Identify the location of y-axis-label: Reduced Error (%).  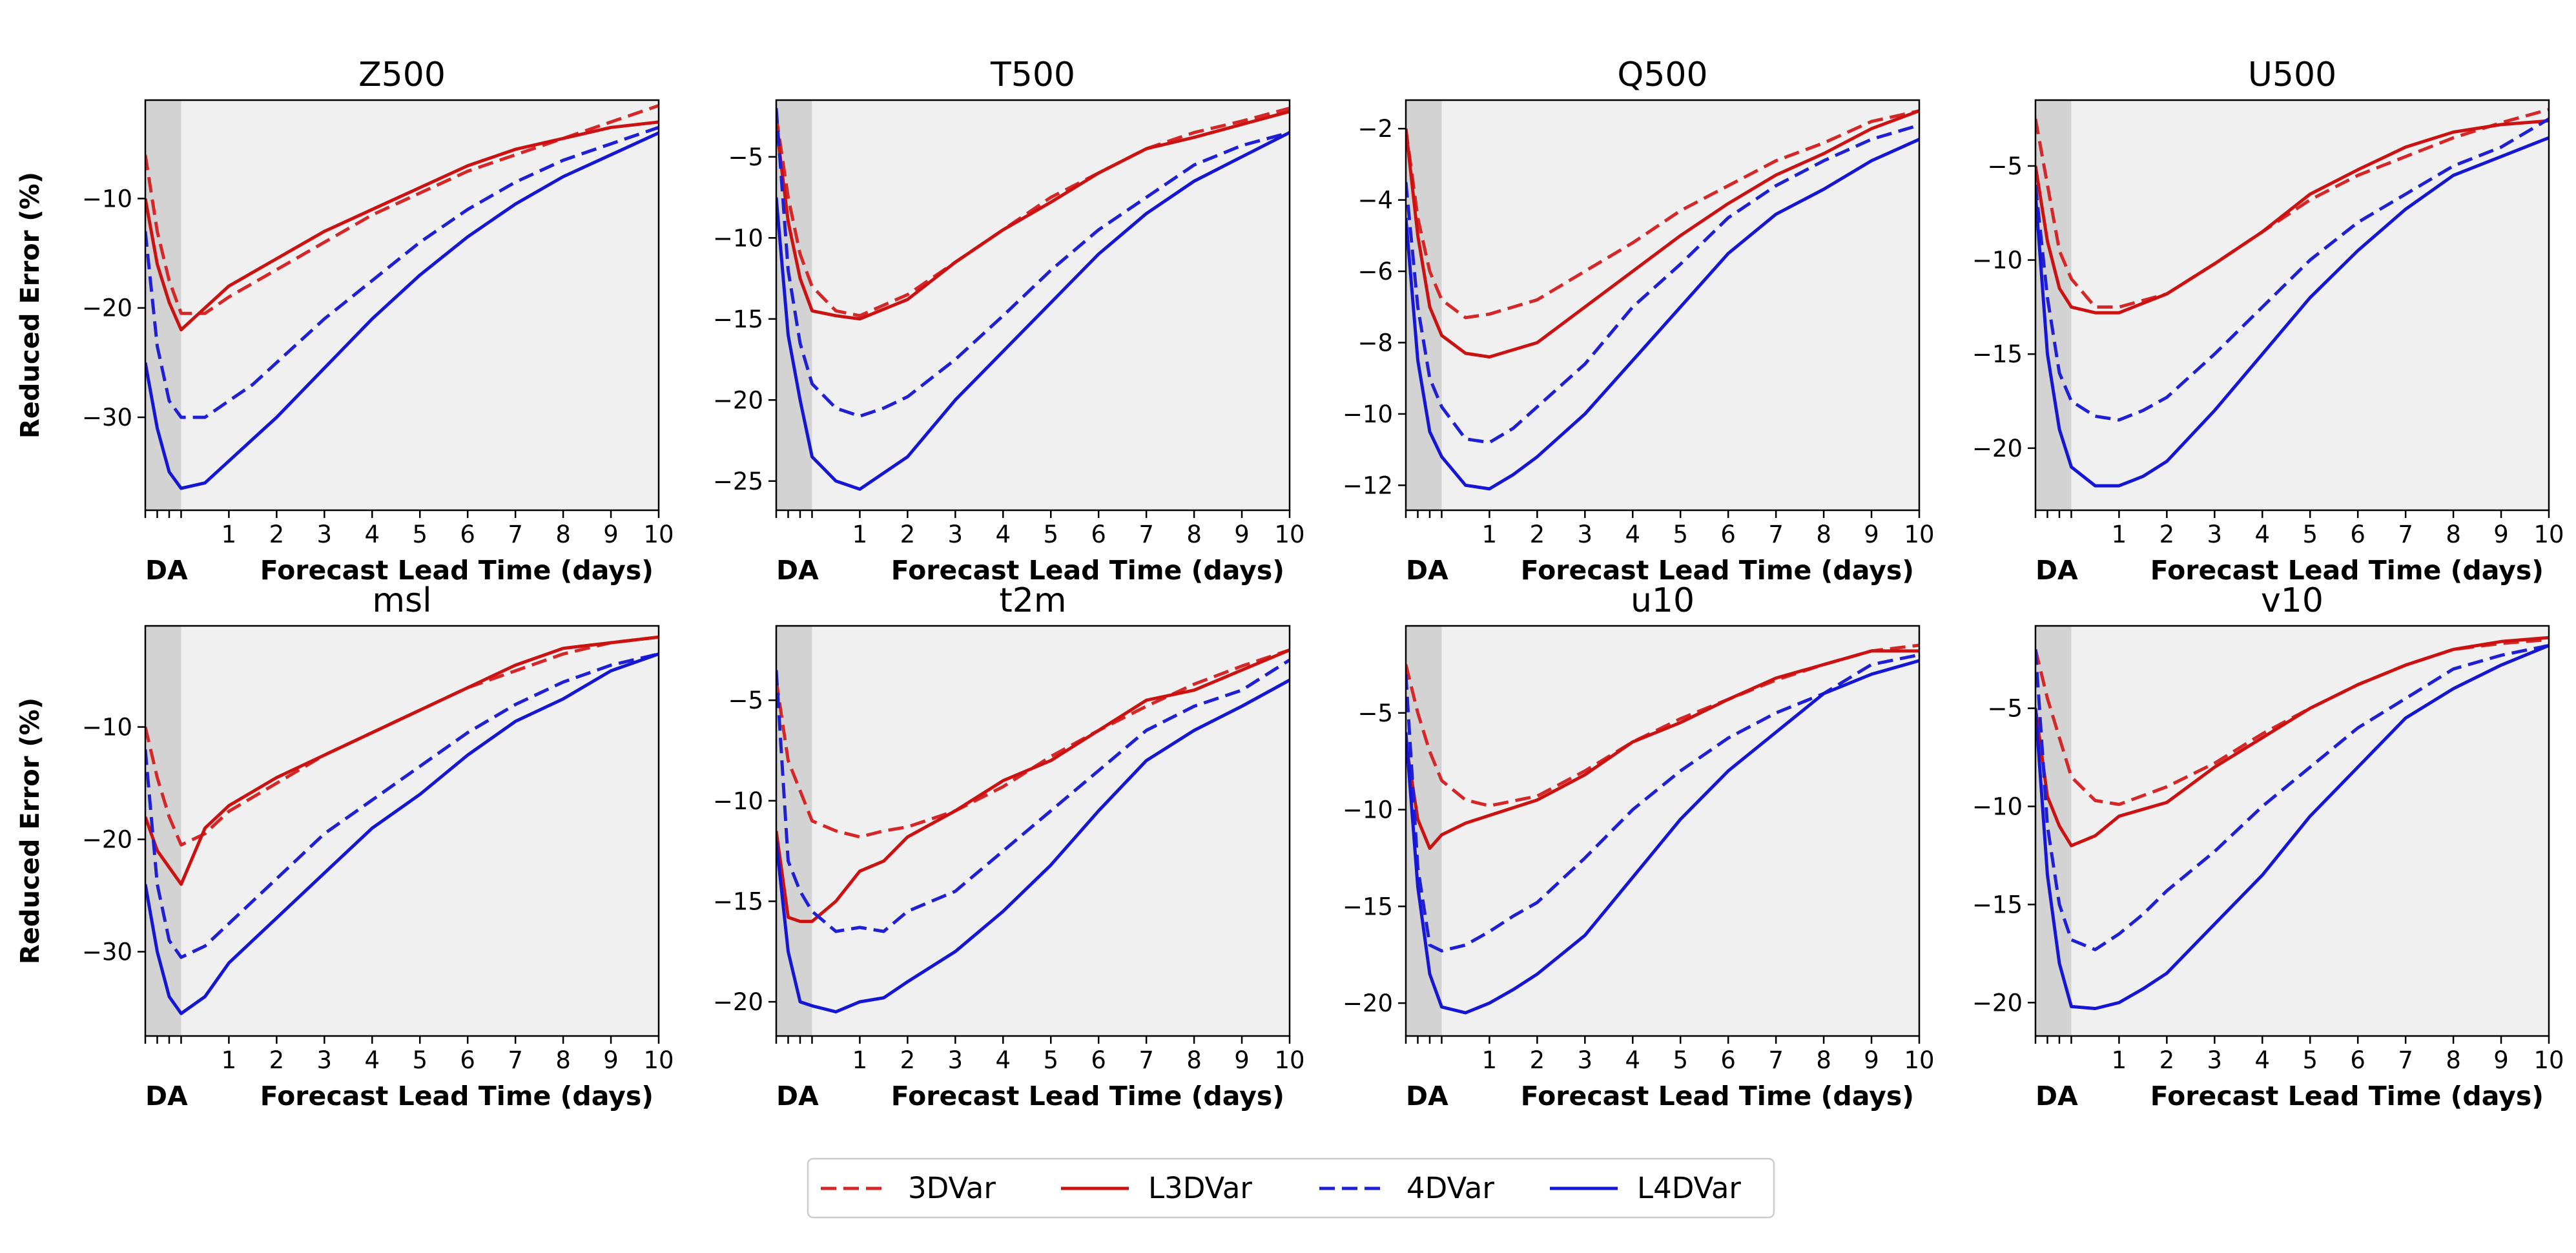
(30, 305).